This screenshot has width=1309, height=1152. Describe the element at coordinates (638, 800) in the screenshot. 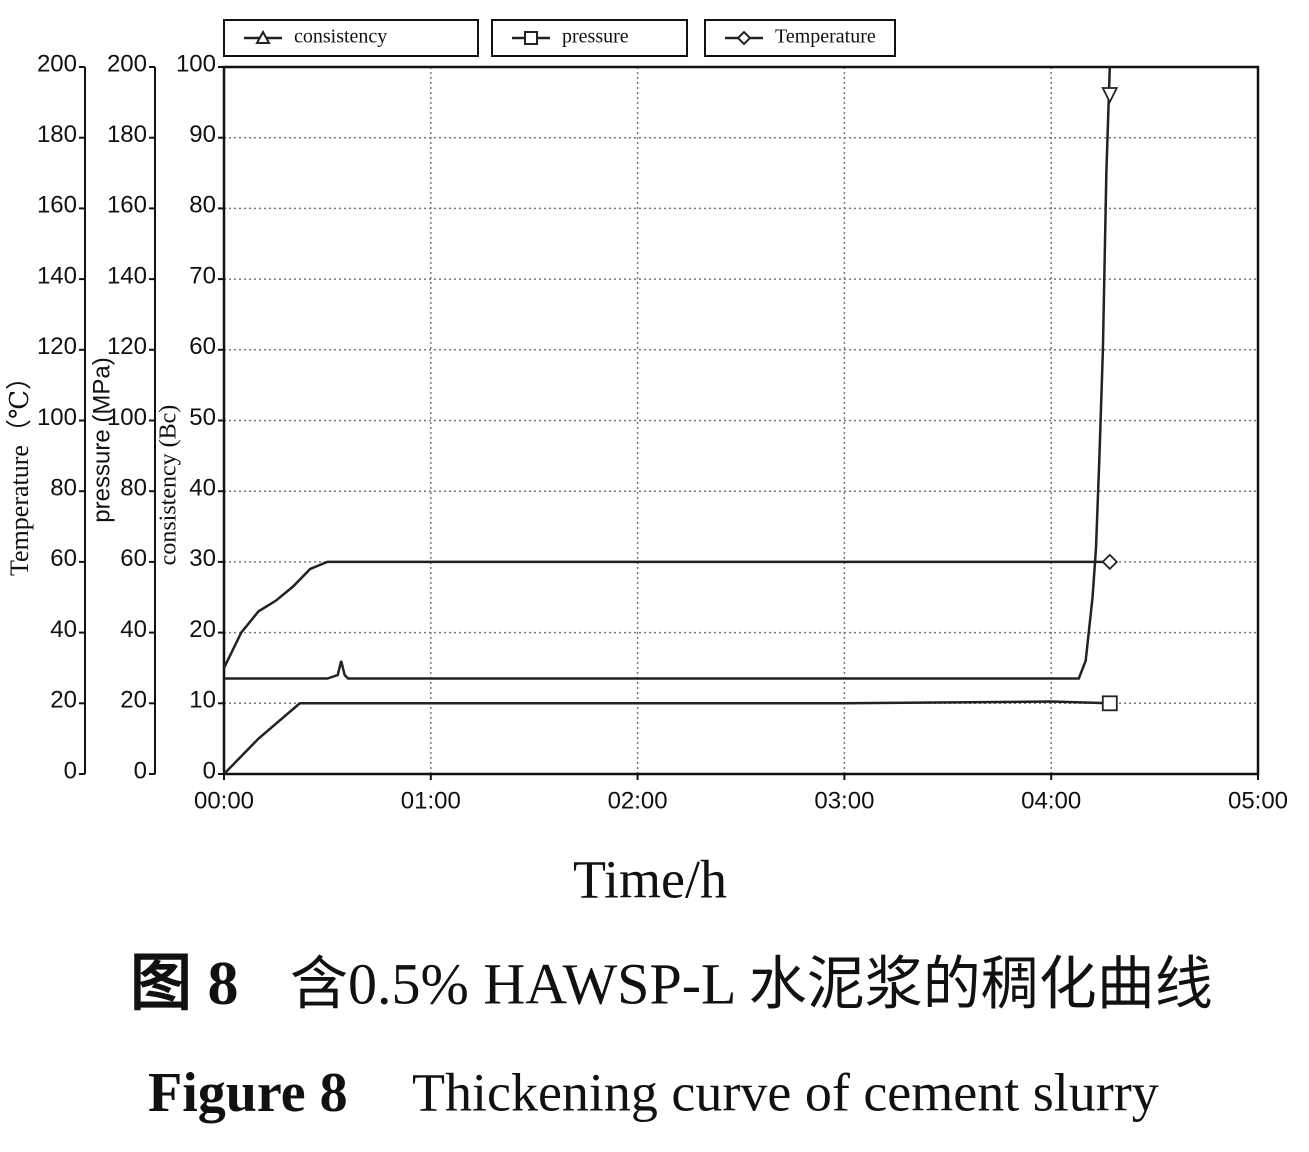

I see `x-tick-label: 02:00` at that location.